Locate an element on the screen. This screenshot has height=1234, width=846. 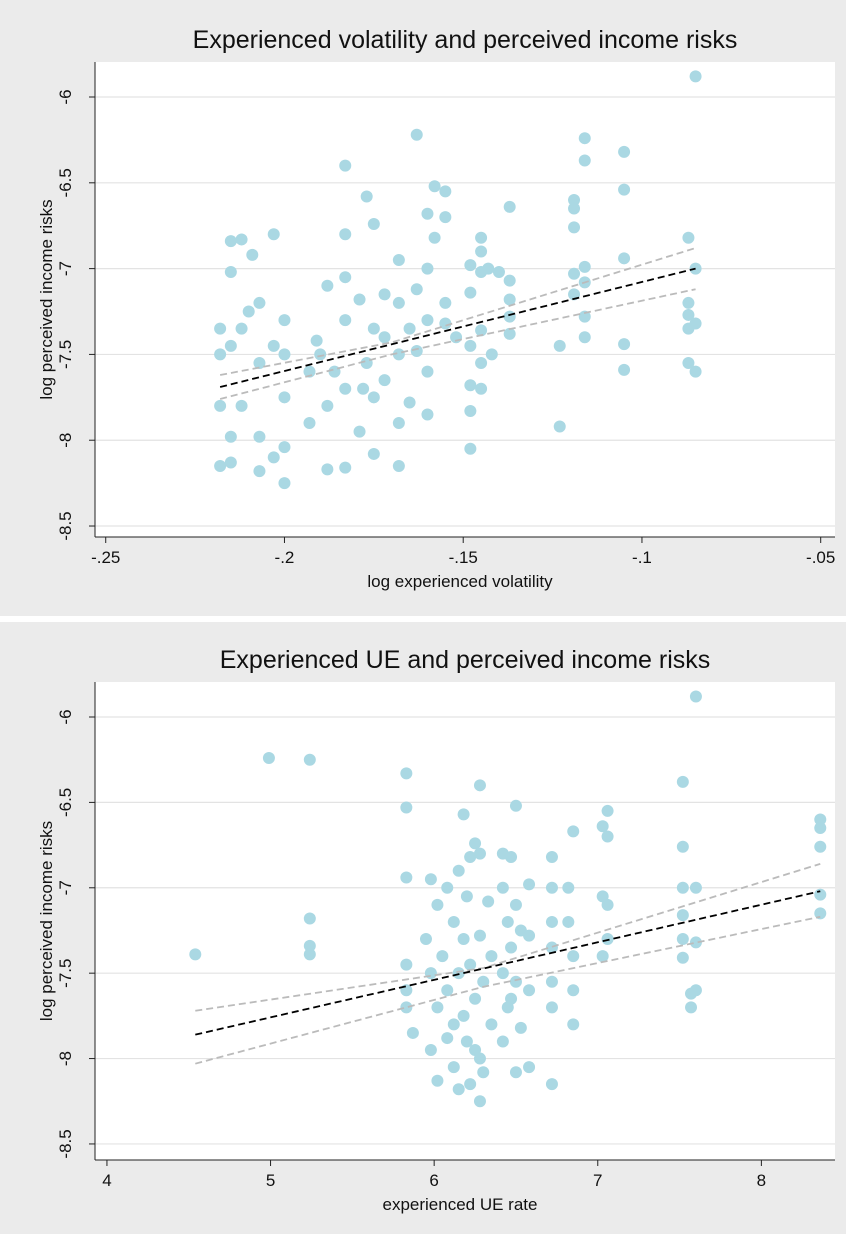
x-tick-label: 5 is located at coordinates (270, 1180).